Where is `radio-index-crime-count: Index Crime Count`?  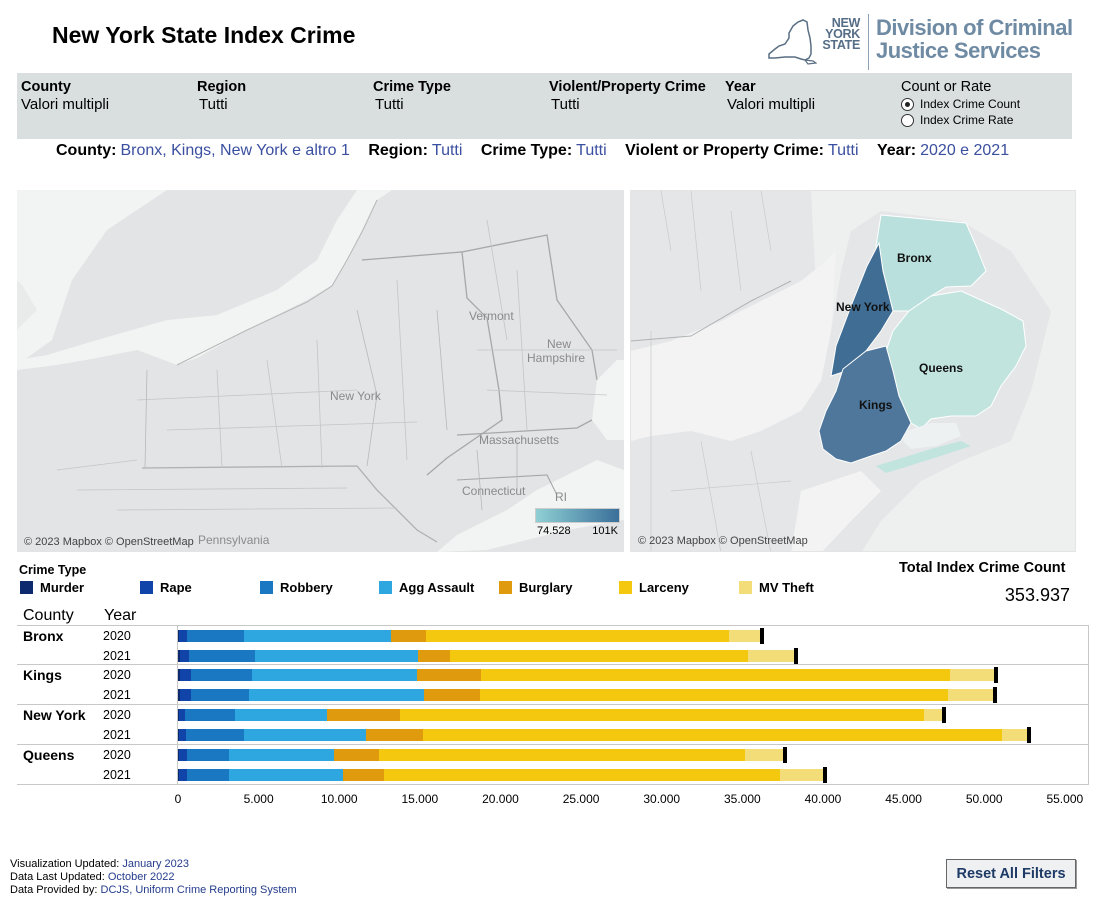
radio-index-crime-count: Index Crime Count is located at coordinates (960, 104).